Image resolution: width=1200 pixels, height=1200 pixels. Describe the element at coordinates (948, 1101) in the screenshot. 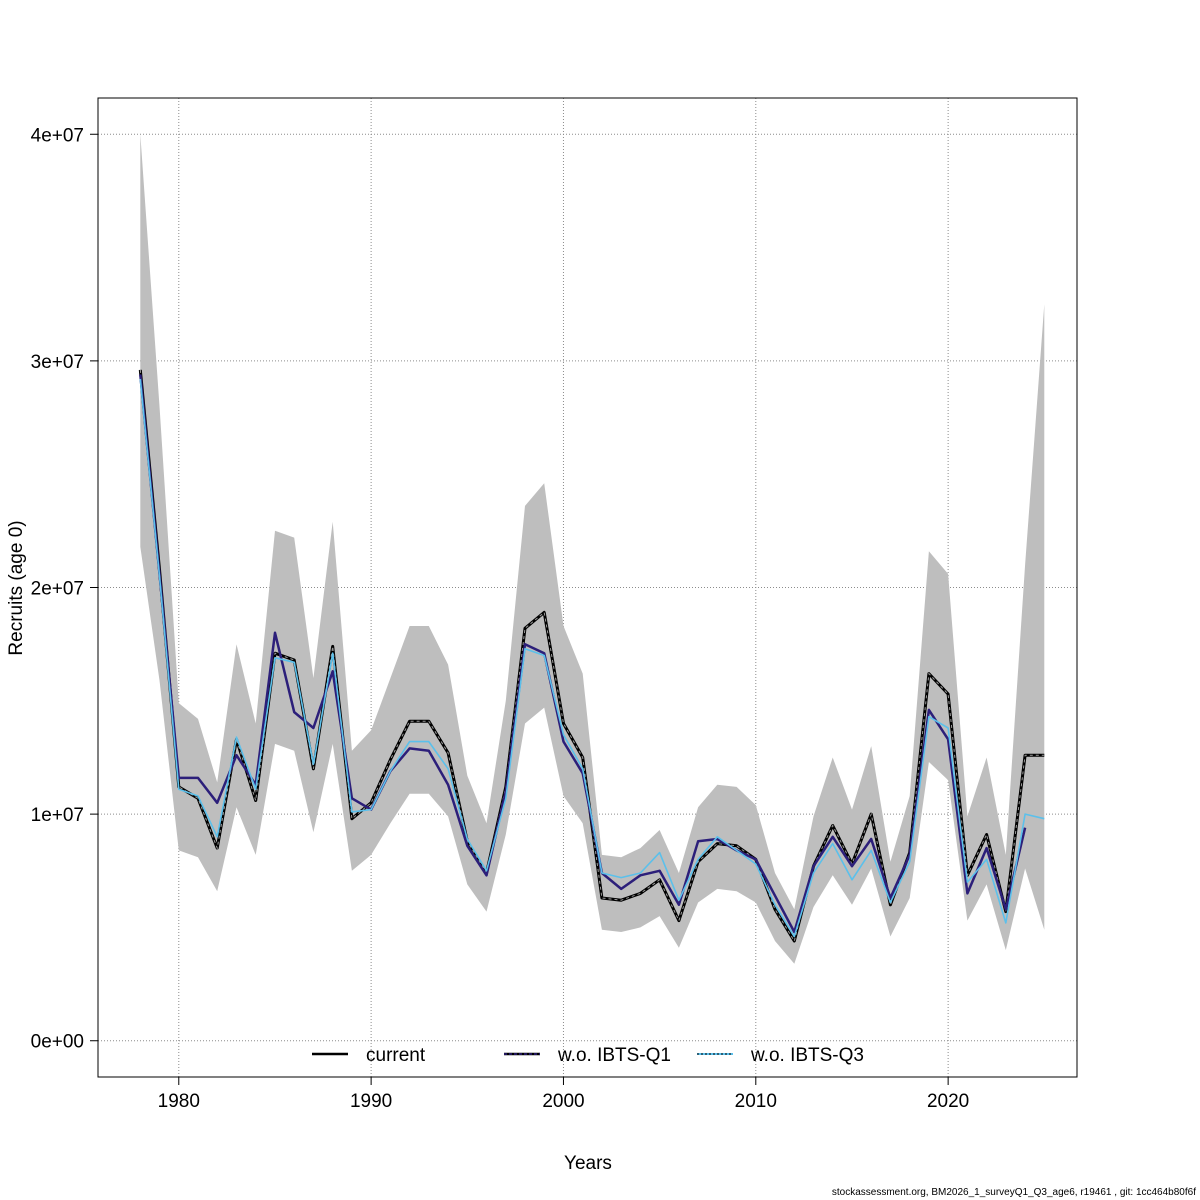

I see `x-tick-label-4: 2020` at that location.